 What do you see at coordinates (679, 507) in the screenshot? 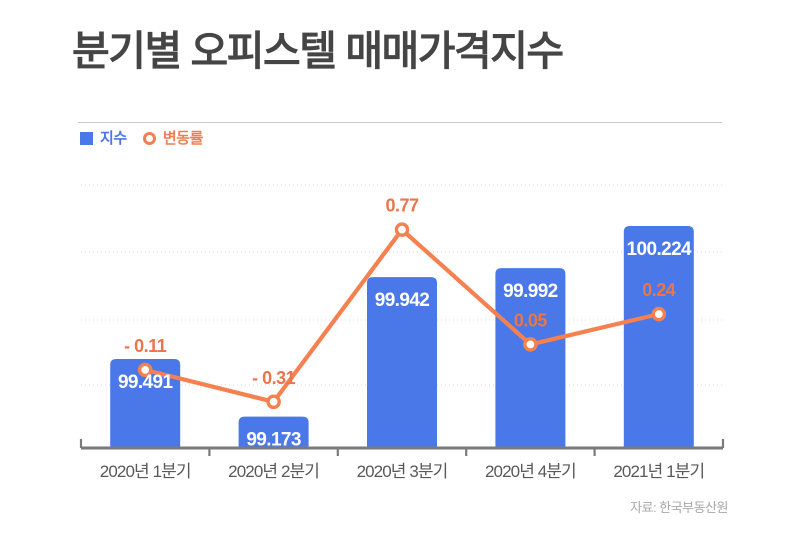
I see `source-note: 자료: 한국부동산원` at bounding box center [679, 507].